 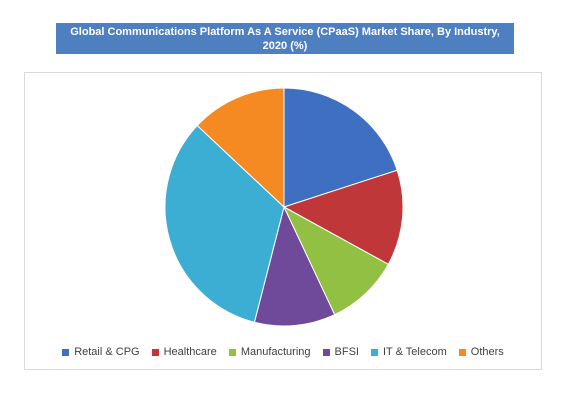 I want to click on legend-item-healthcare: Healthcare, so click(x=184, y=352).